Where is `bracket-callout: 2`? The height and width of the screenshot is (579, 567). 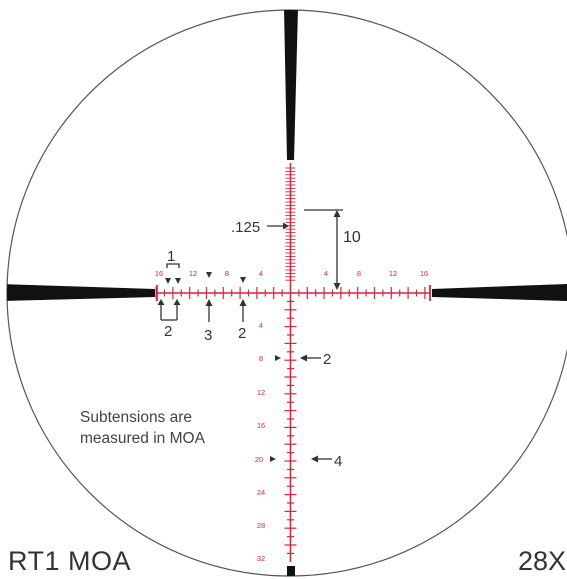 bracket-callout: 2 is located at coordinates (168, 331).